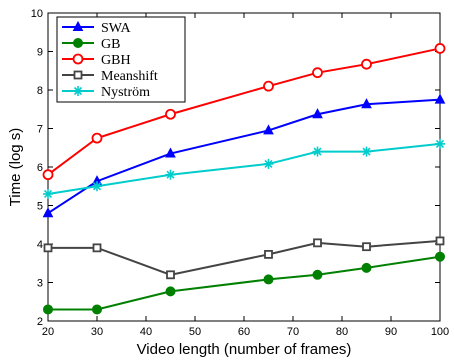 This screenshot has height=360, width=454. What do you see at coordinates (37, 14) in the screenshot?
I see `y-tick-label: 10` at bounding box center [37, 14].